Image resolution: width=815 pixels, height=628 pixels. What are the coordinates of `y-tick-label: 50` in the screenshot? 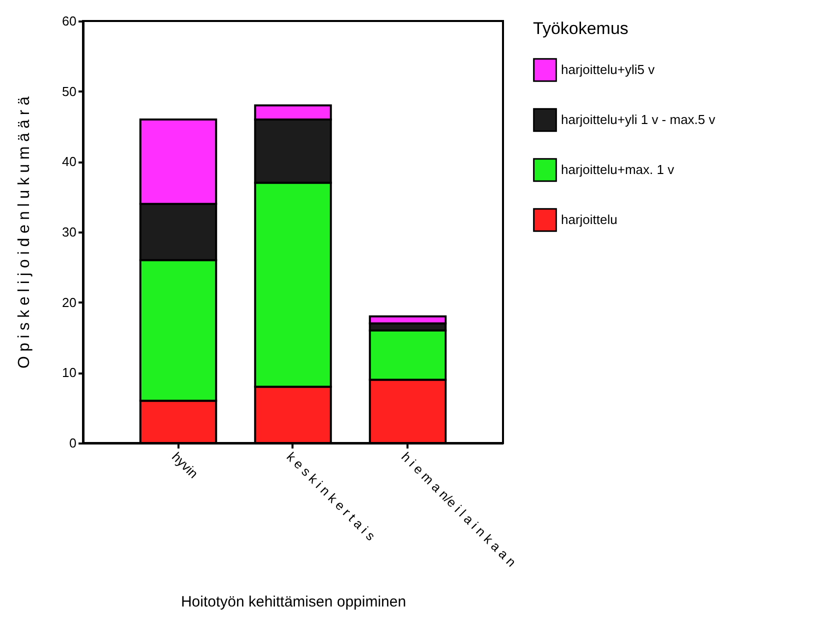 It's located at (69, 91).